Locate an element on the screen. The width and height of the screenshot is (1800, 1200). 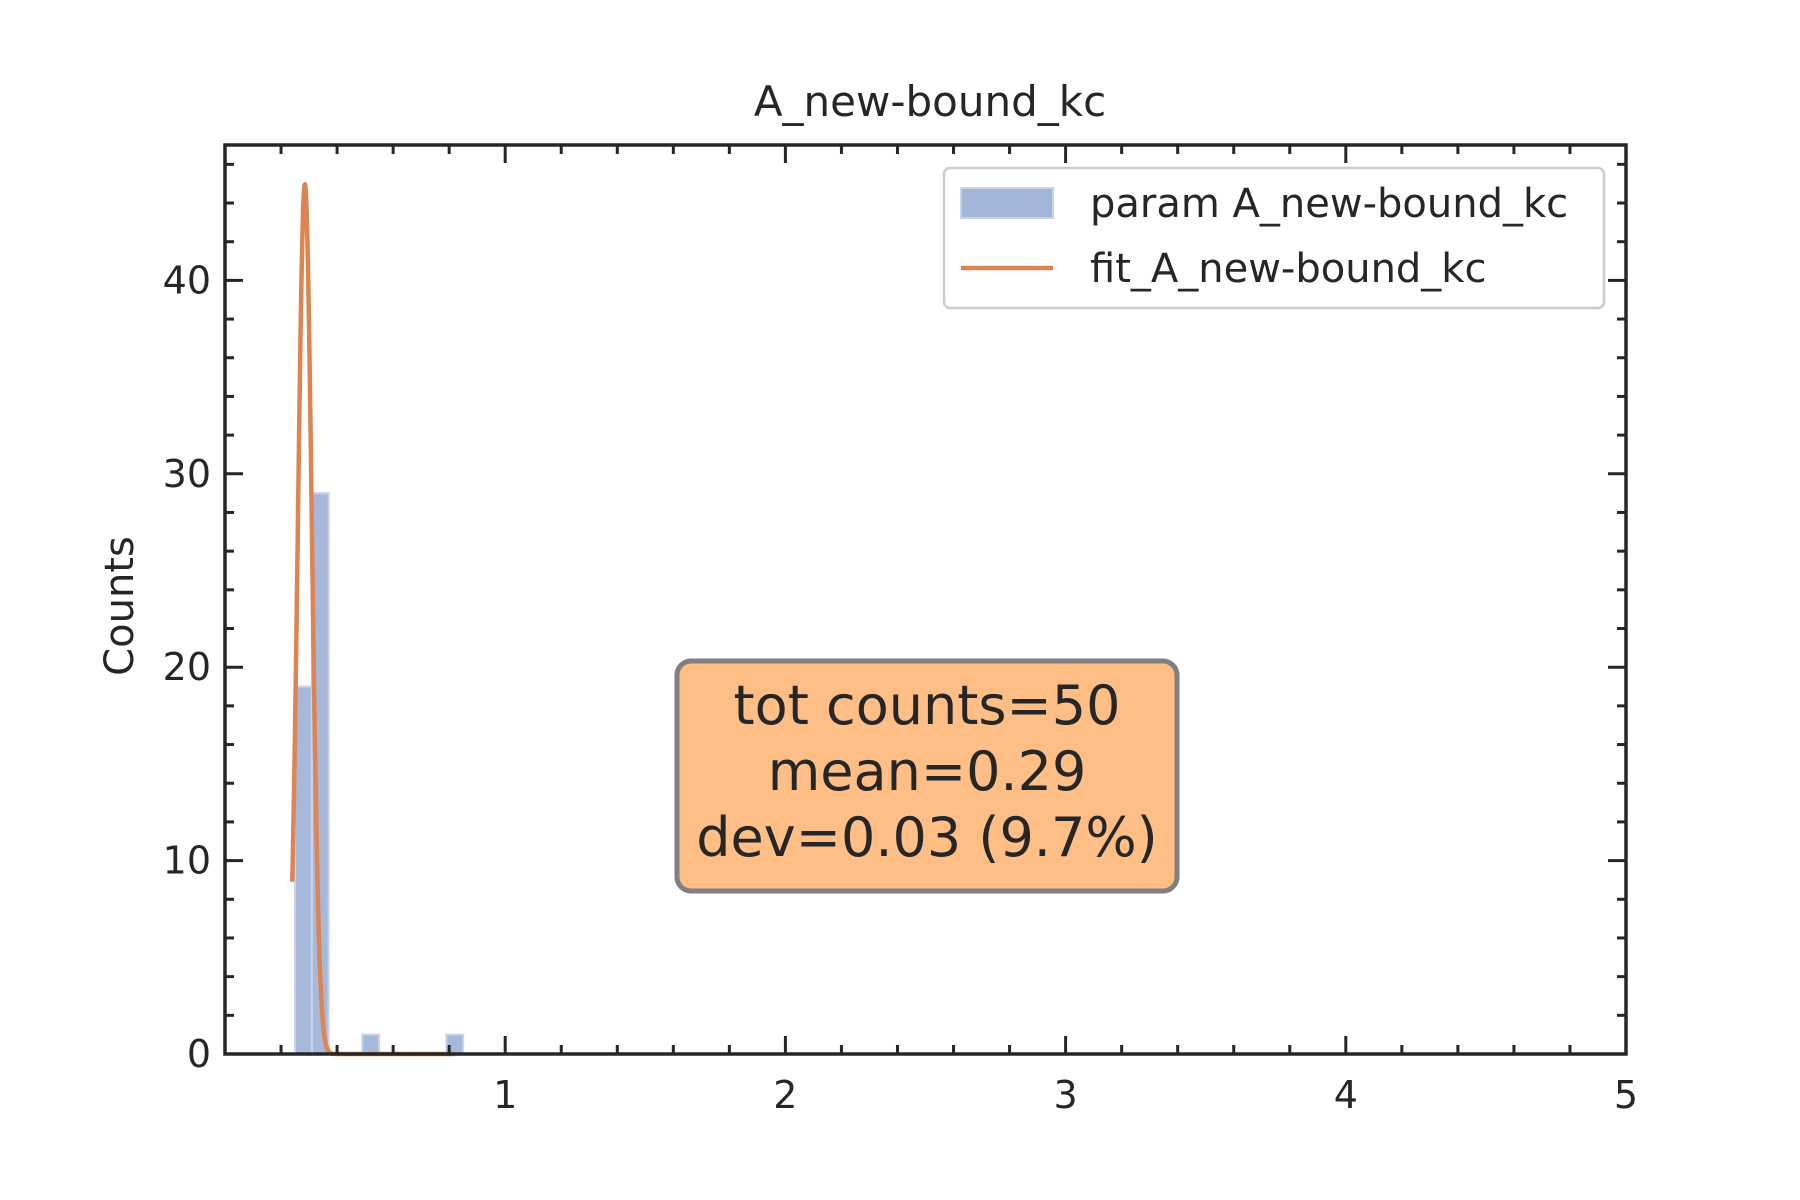
y-tick-label: 40 is located at coordinates (187, 280).